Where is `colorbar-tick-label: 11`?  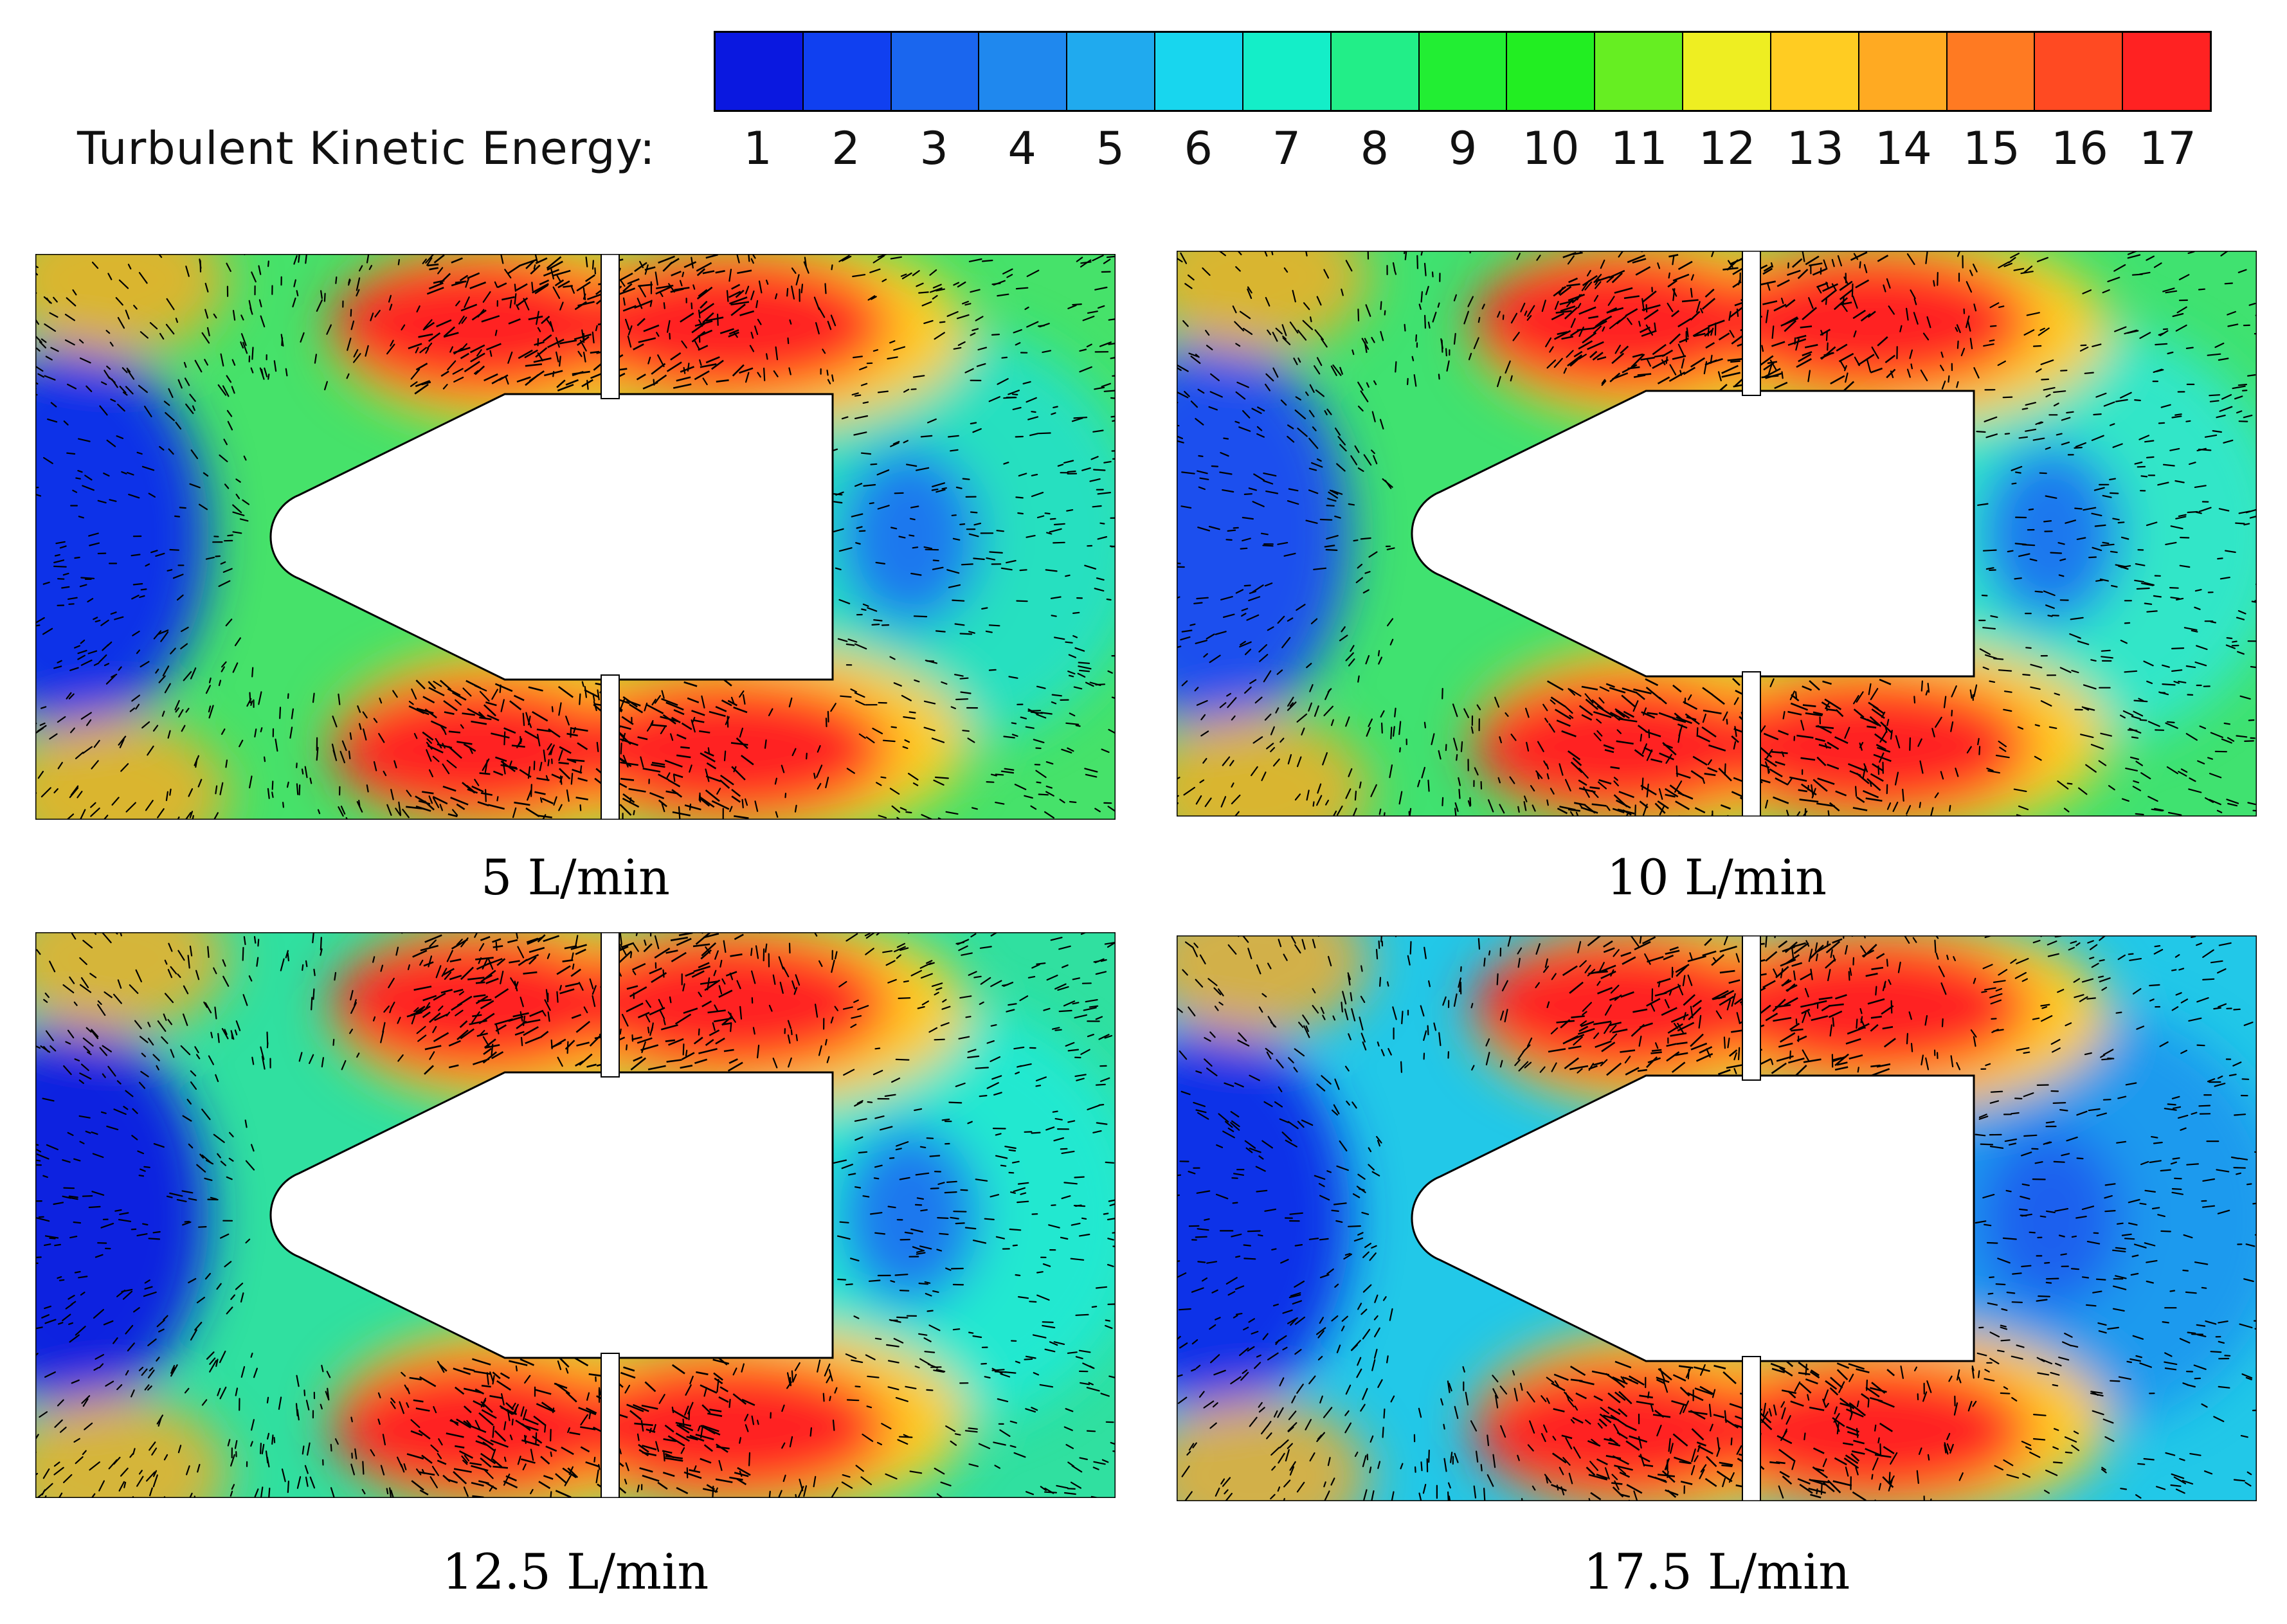
colorbar-tick-label: 11 is located at coordinates (1639, 148).